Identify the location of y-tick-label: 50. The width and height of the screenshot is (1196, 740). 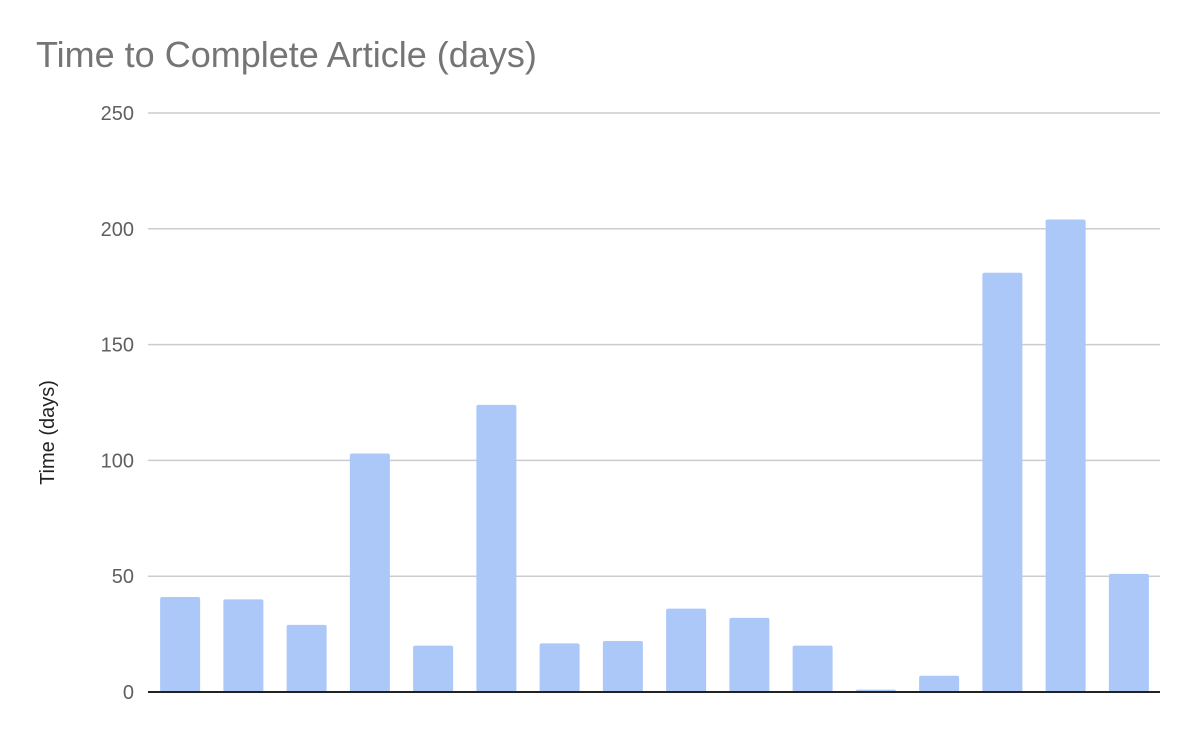
(123, 577).